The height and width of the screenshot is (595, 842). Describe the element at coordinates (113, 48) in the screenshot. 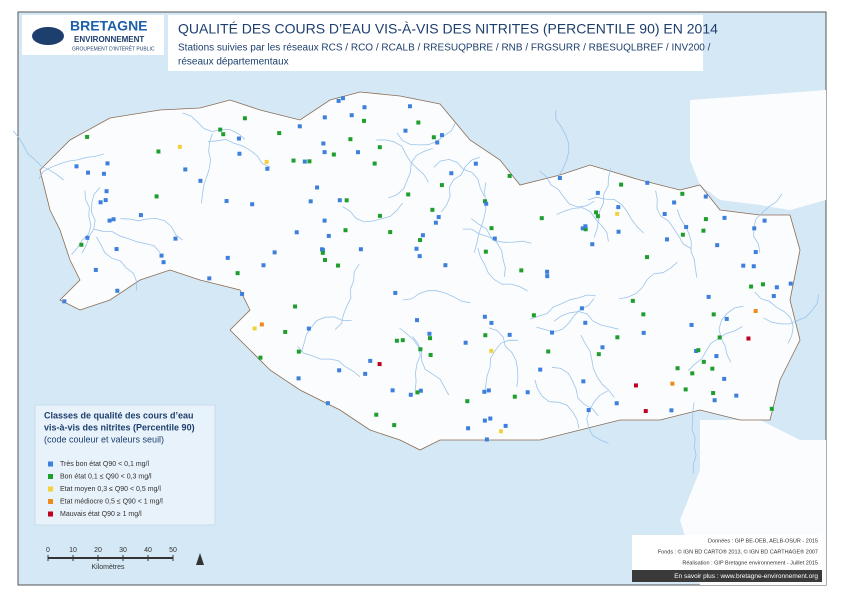

I see `logo-tagline: GROUPEMENT D'INTÉRÊT PUBLIC` at that location.